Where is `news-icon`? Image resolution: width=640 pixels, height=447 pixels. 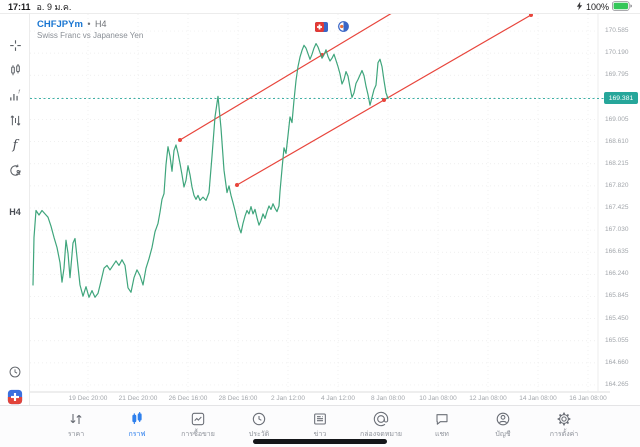
news-icon is located at coordinates (320, 419).